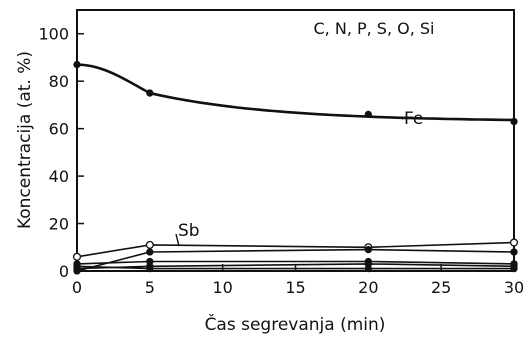 The image size is (530, 338). Describe the element at coordinates (368, 287) in the screenshot. I see `x-tick-label: 20` at that location.